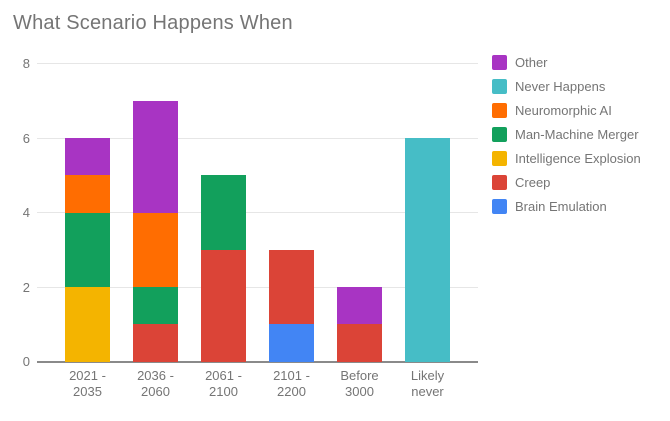 This screenshot has width=670, height=421. Describe the element at coordinates (499, 110) in the screenshot. I see `legend-swatch-neuromorphic-ai` at that location.